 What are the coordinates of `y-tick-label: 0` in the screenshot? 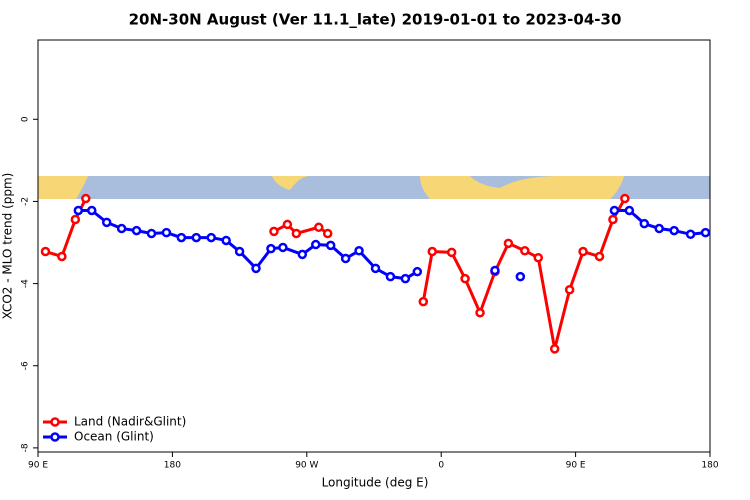 It's located at (26, 119).